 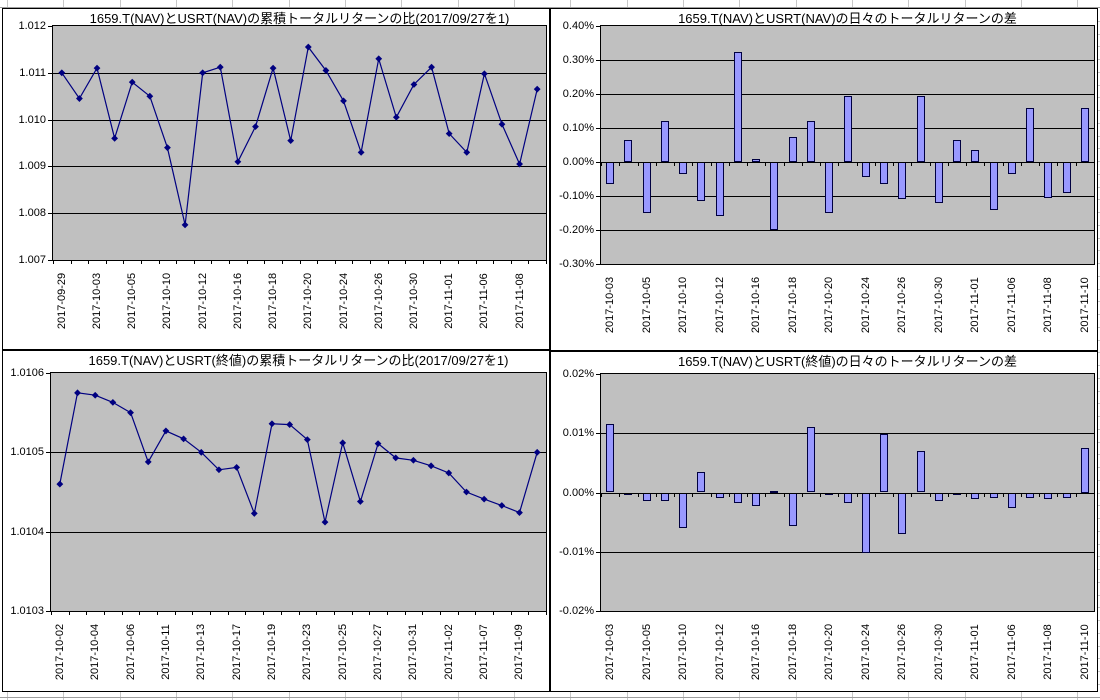 I want to click on zero-axis-line, so click(x=847, y=493).